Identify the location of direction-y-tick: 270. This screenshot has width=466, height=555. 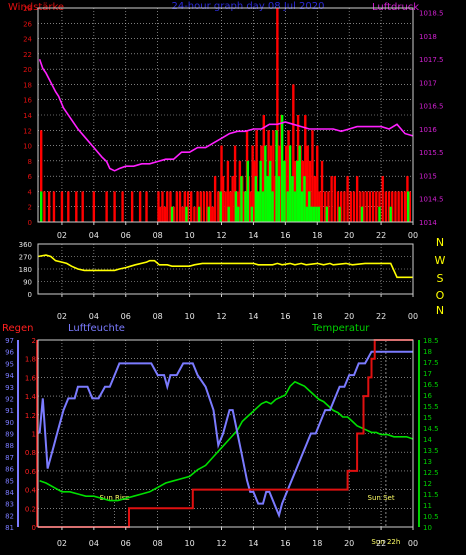
(25, 258).